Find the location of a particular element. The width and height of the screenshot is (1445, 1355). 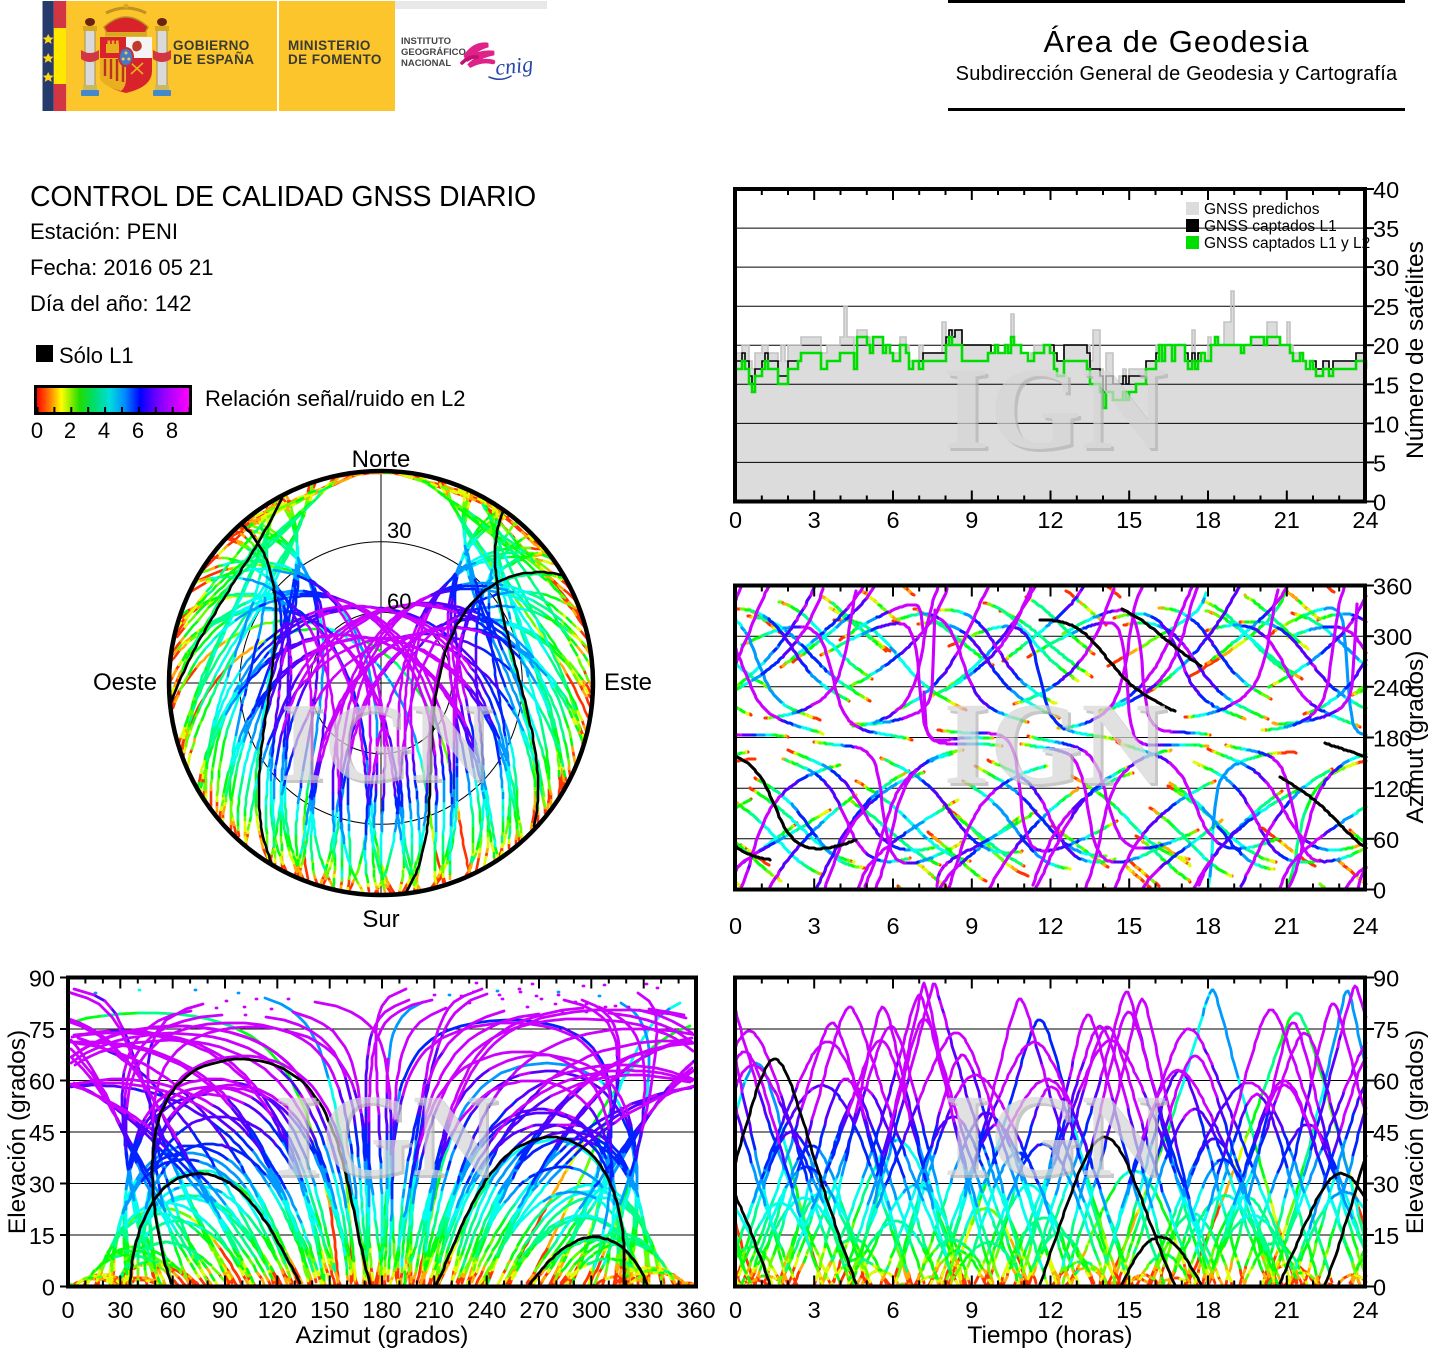

svg-text: Norte is located at coordinates (381, 459).